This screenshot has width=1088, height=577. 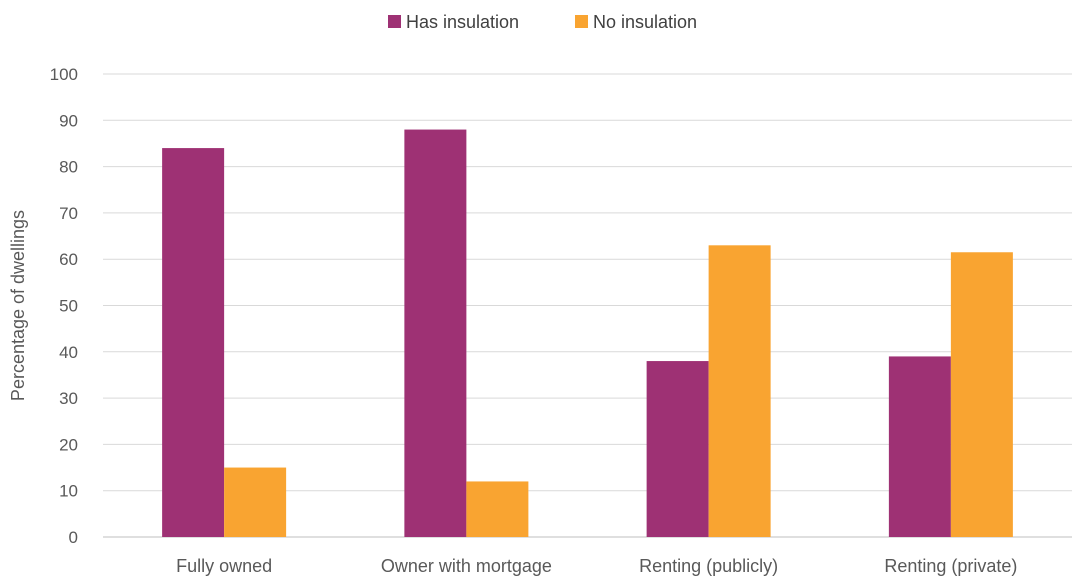 I want to click on y-axis-label: Percentage of dwellings, so click(x=18, y=305).